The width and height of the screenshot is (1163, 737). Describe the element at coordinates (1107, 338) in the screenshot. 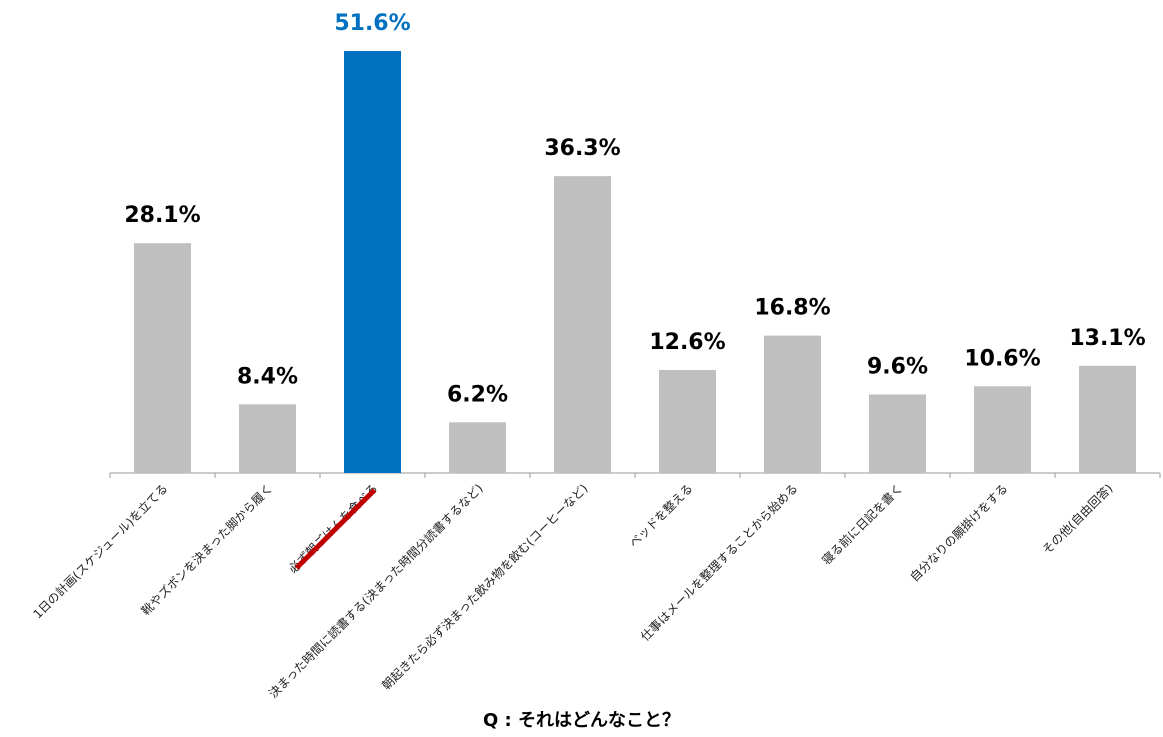

I see `data-label: 13.1%` at that location.